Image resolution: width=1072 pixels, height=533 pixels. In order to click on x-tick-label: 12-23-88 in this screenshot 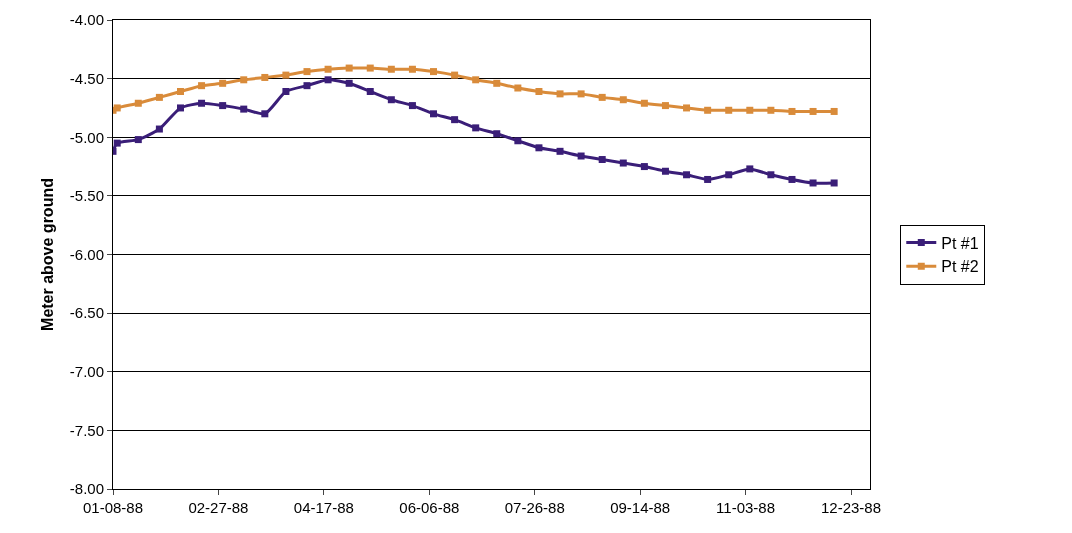, I will do `click(851, 507)`.